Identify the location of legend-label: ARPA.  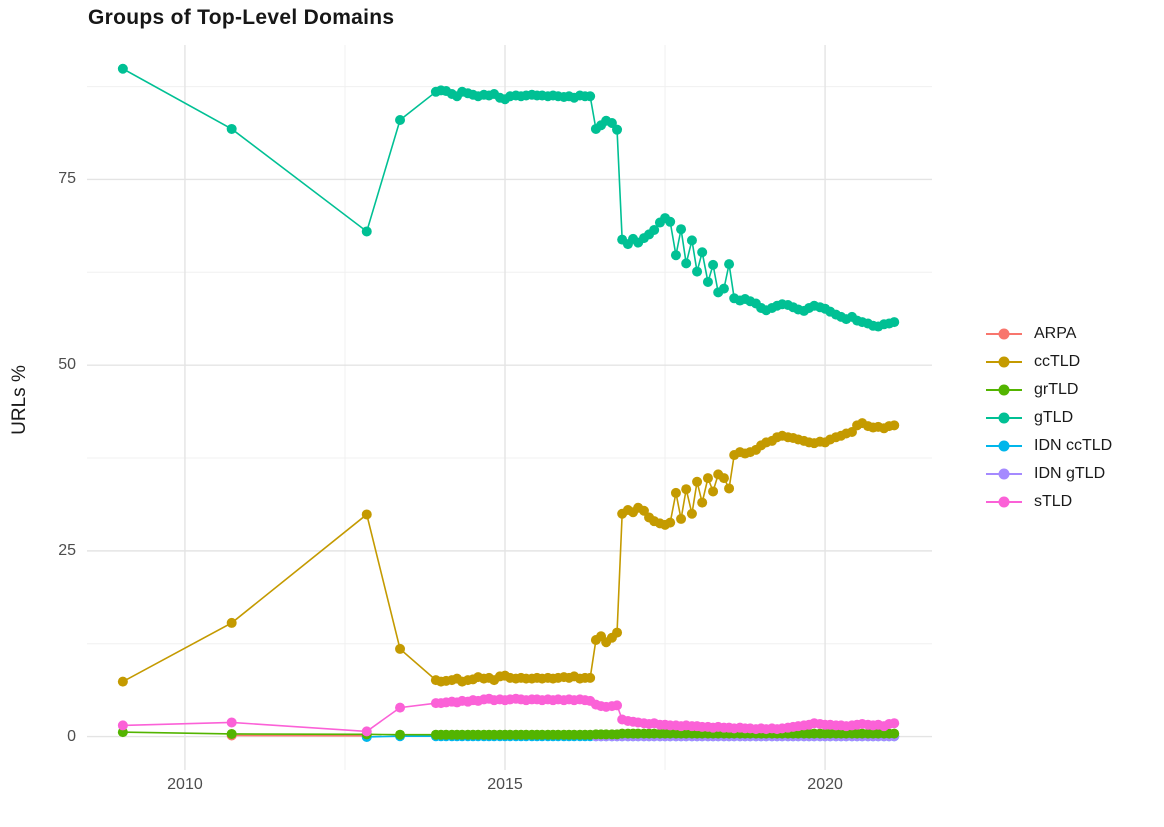
(1055, 333).